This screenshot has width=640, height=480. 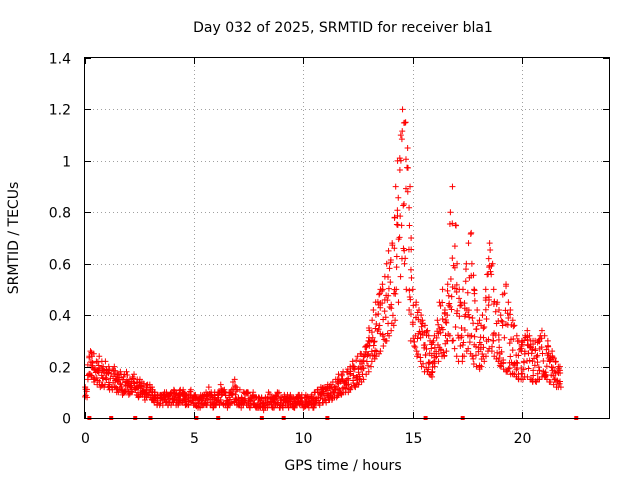 What do you see at coordinates (14, 238) in the screenshot?
I see `y-axis-label: SRMTID / TECUs` at bounding box center [14, 238].